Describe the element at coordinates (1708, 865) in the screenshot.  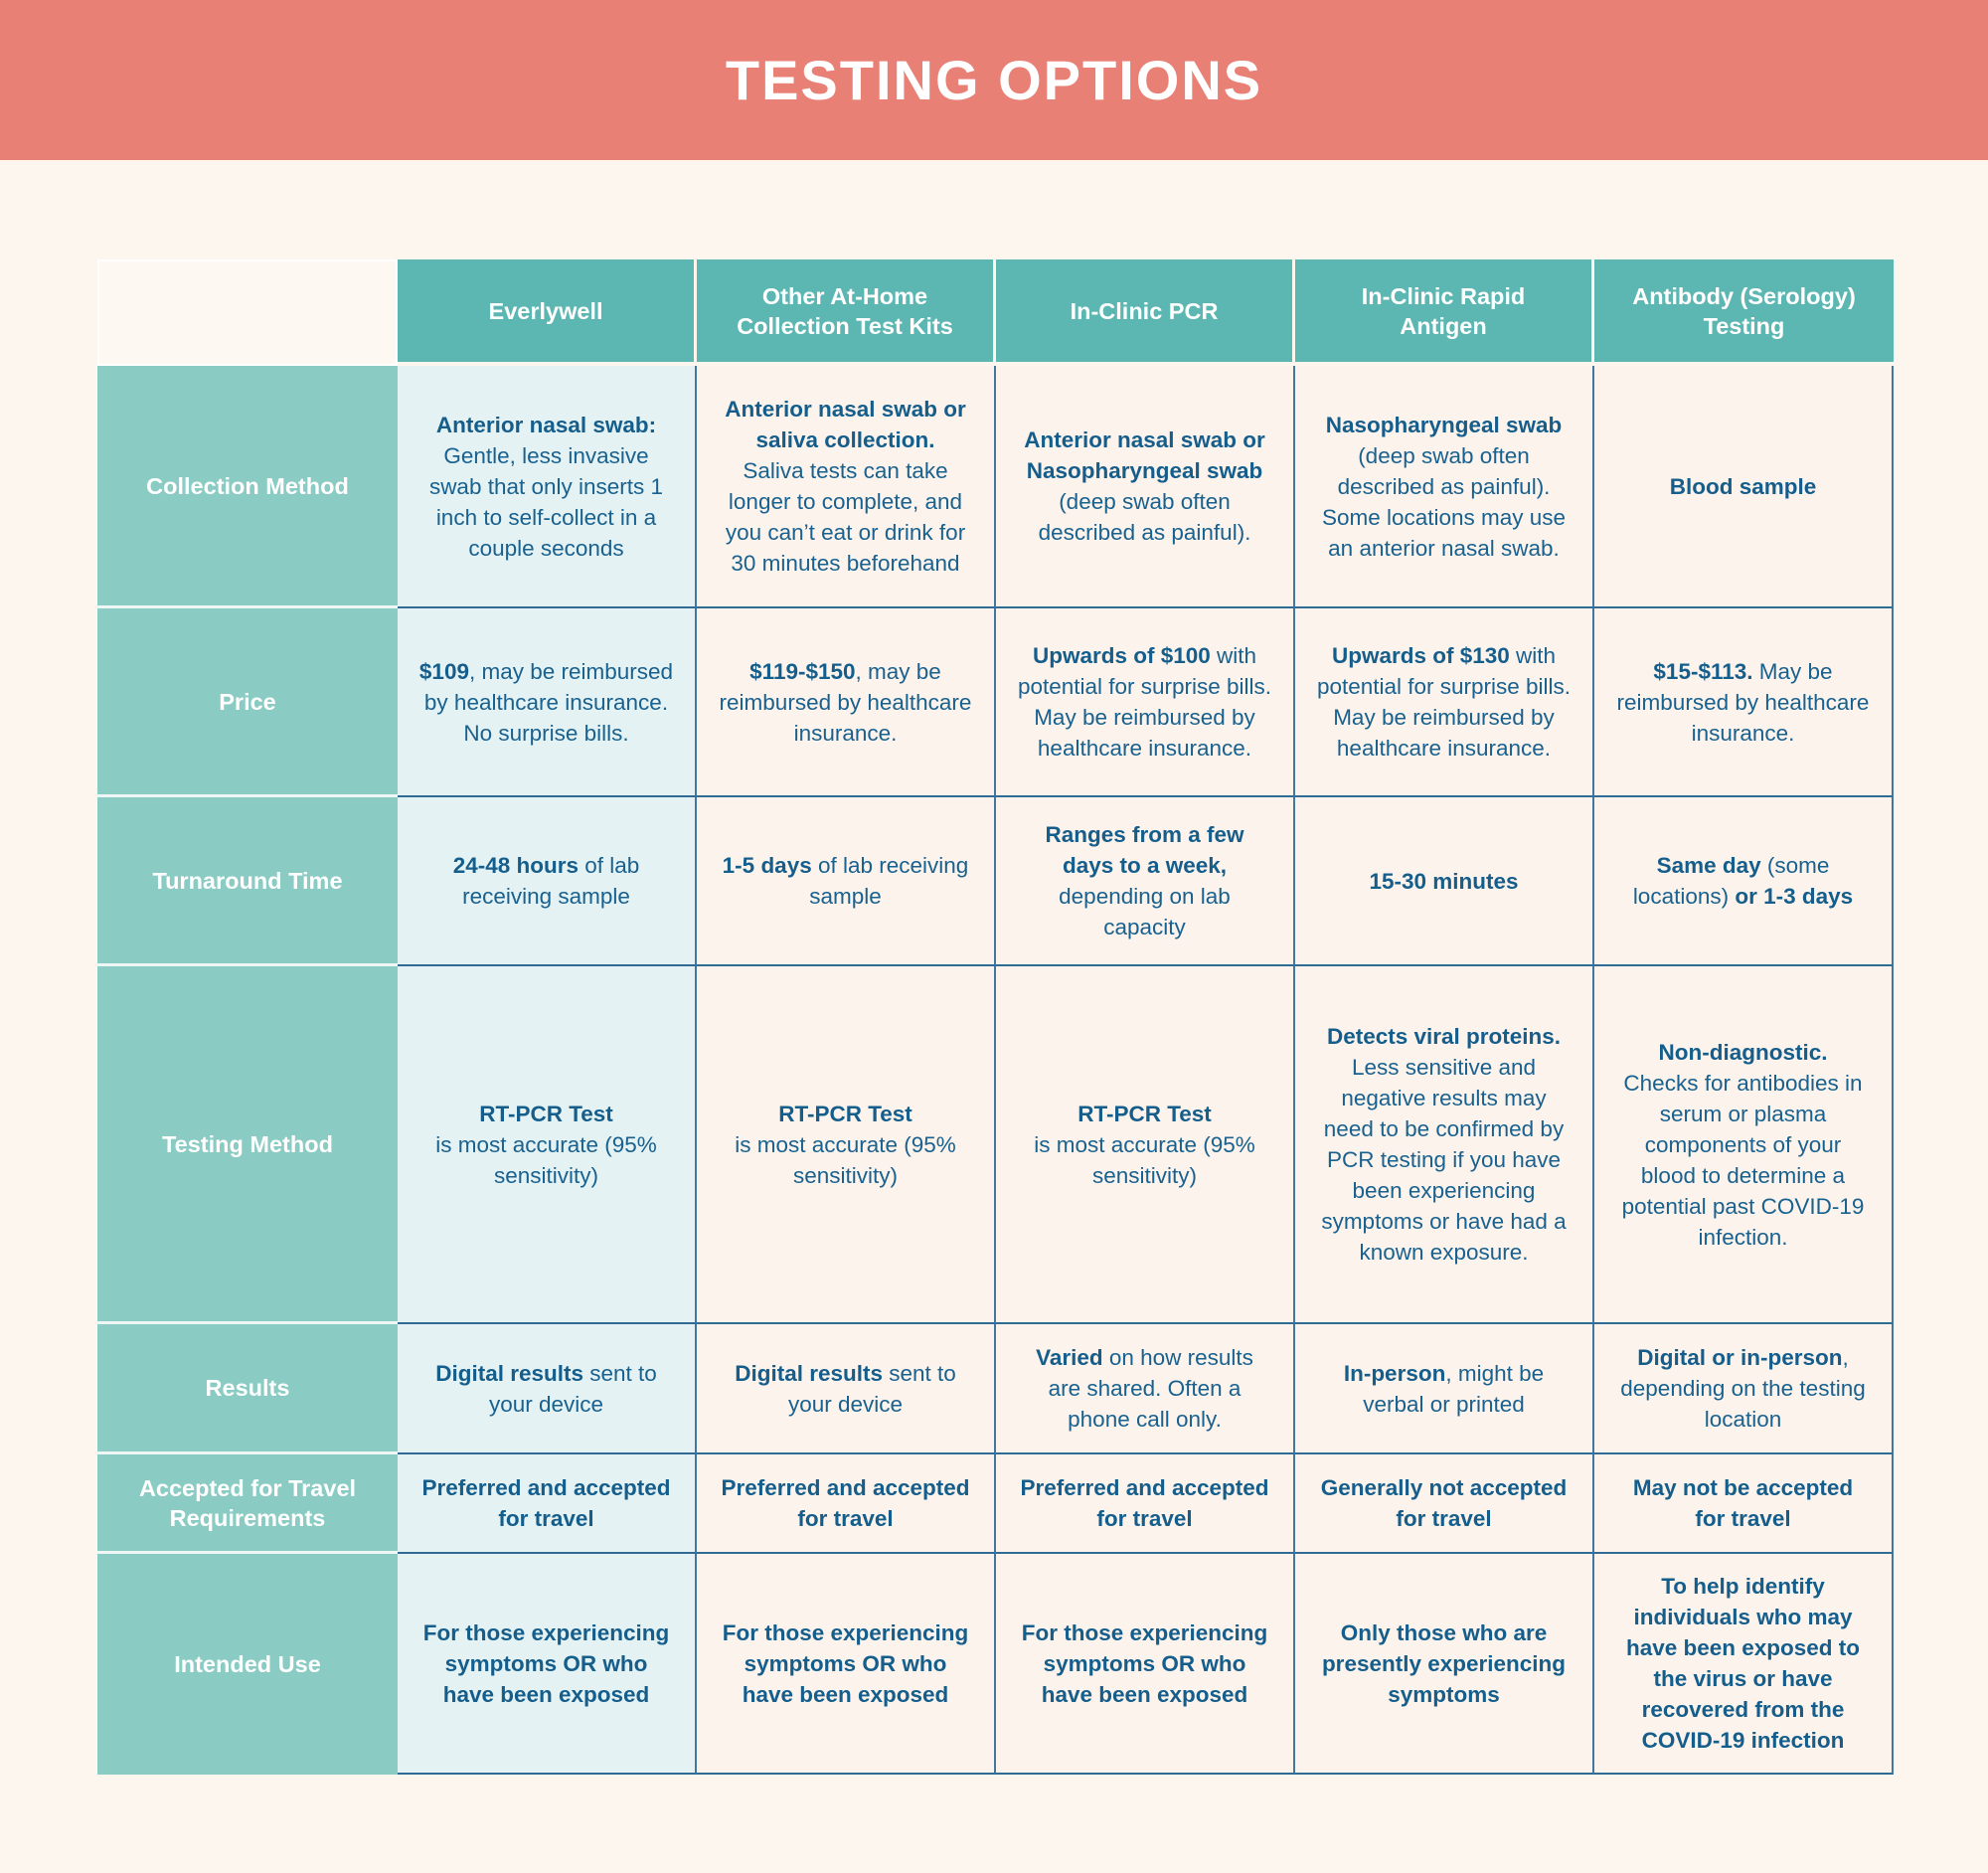
I see `cell-text-bold: Same day` at that location.